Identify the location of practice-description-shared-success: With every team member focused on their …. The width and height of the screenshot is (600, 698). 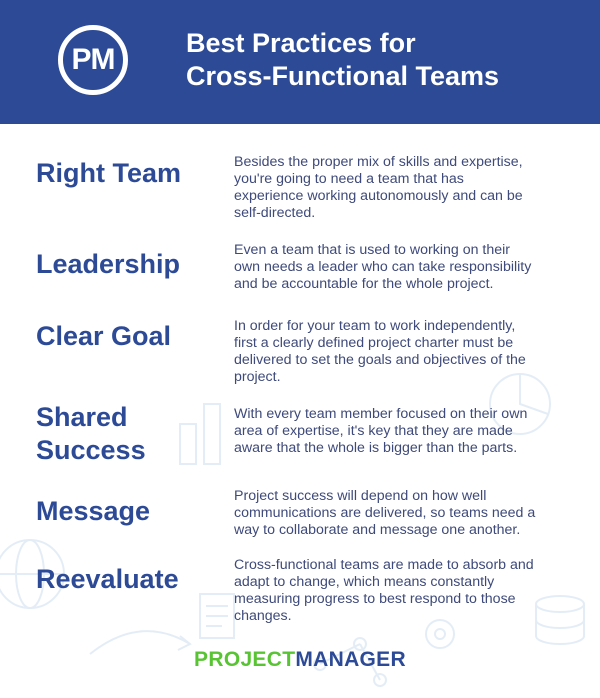
(381, 431).